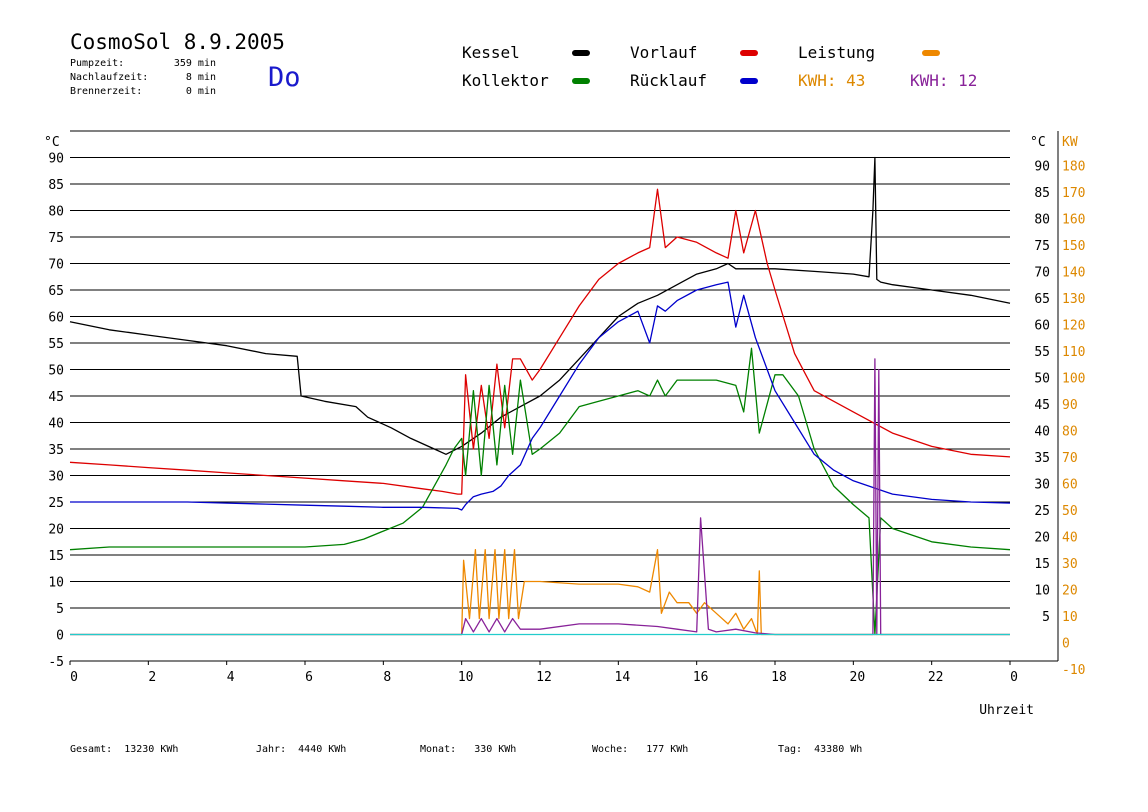 This screenshot has height=812, width=1148. I want to click on y-tick-label-right: 20, so click(1042, 538).